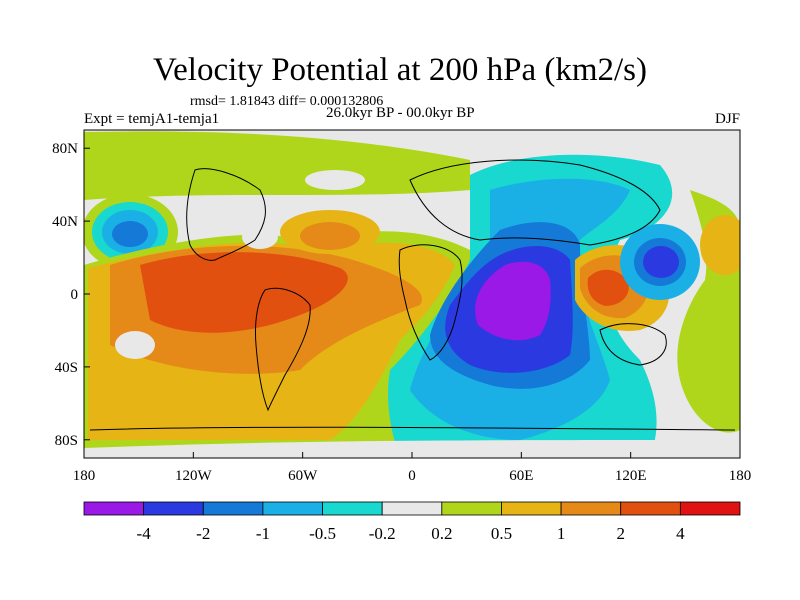  I want to click on colorbar-label: 4, so click(680, 533).